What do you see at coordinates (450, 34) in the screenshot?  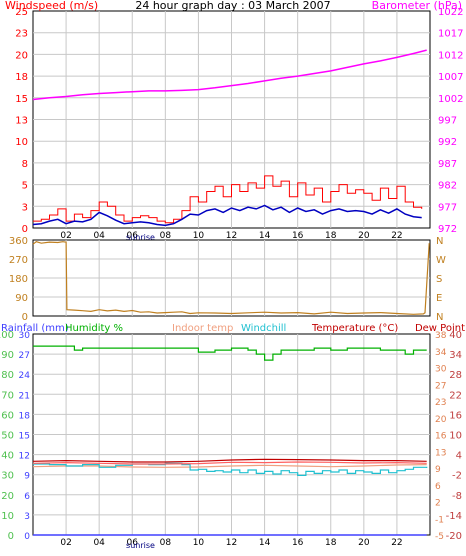 I see `barometer-tick-label: 1017` at bounding box center [450, 34].